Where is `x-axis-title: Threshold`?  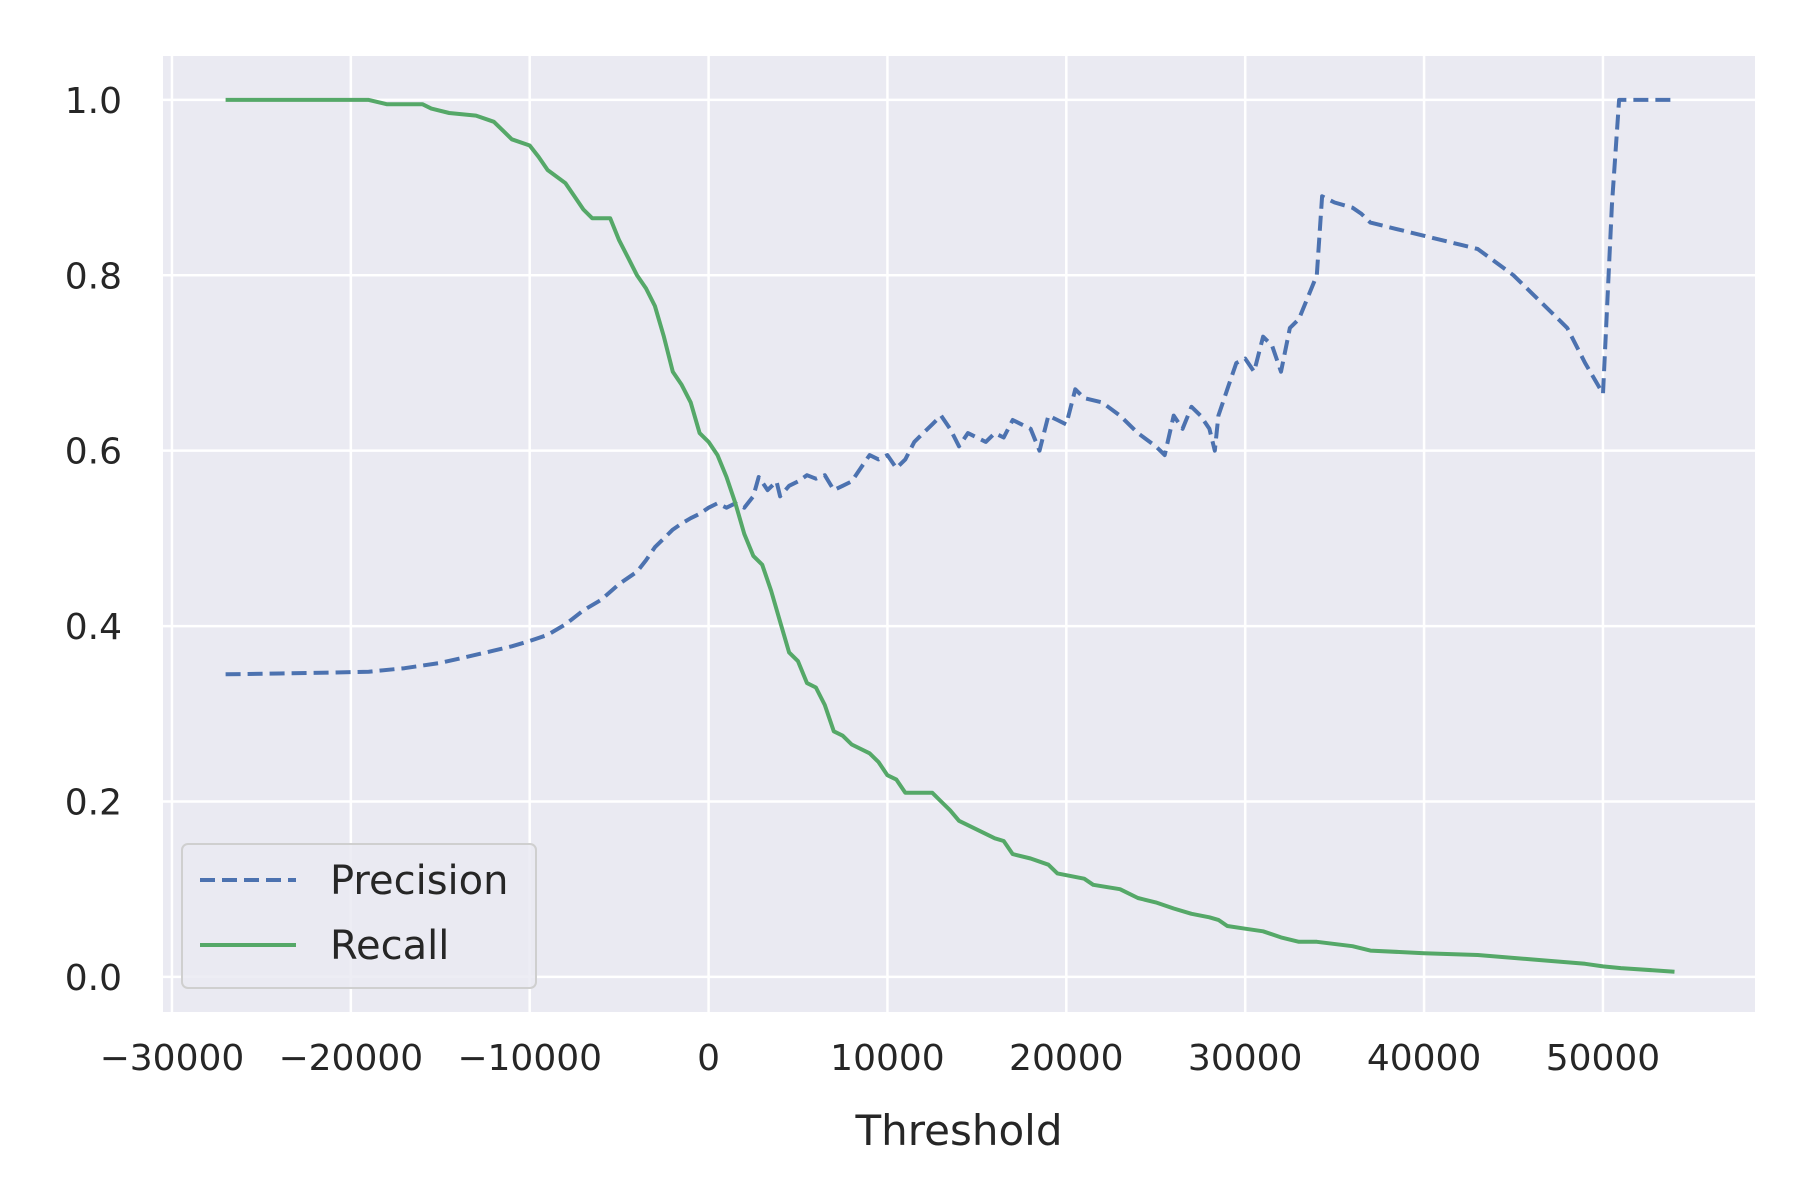
x-axis-title: Threshold is located at coordinates (959, 1130).